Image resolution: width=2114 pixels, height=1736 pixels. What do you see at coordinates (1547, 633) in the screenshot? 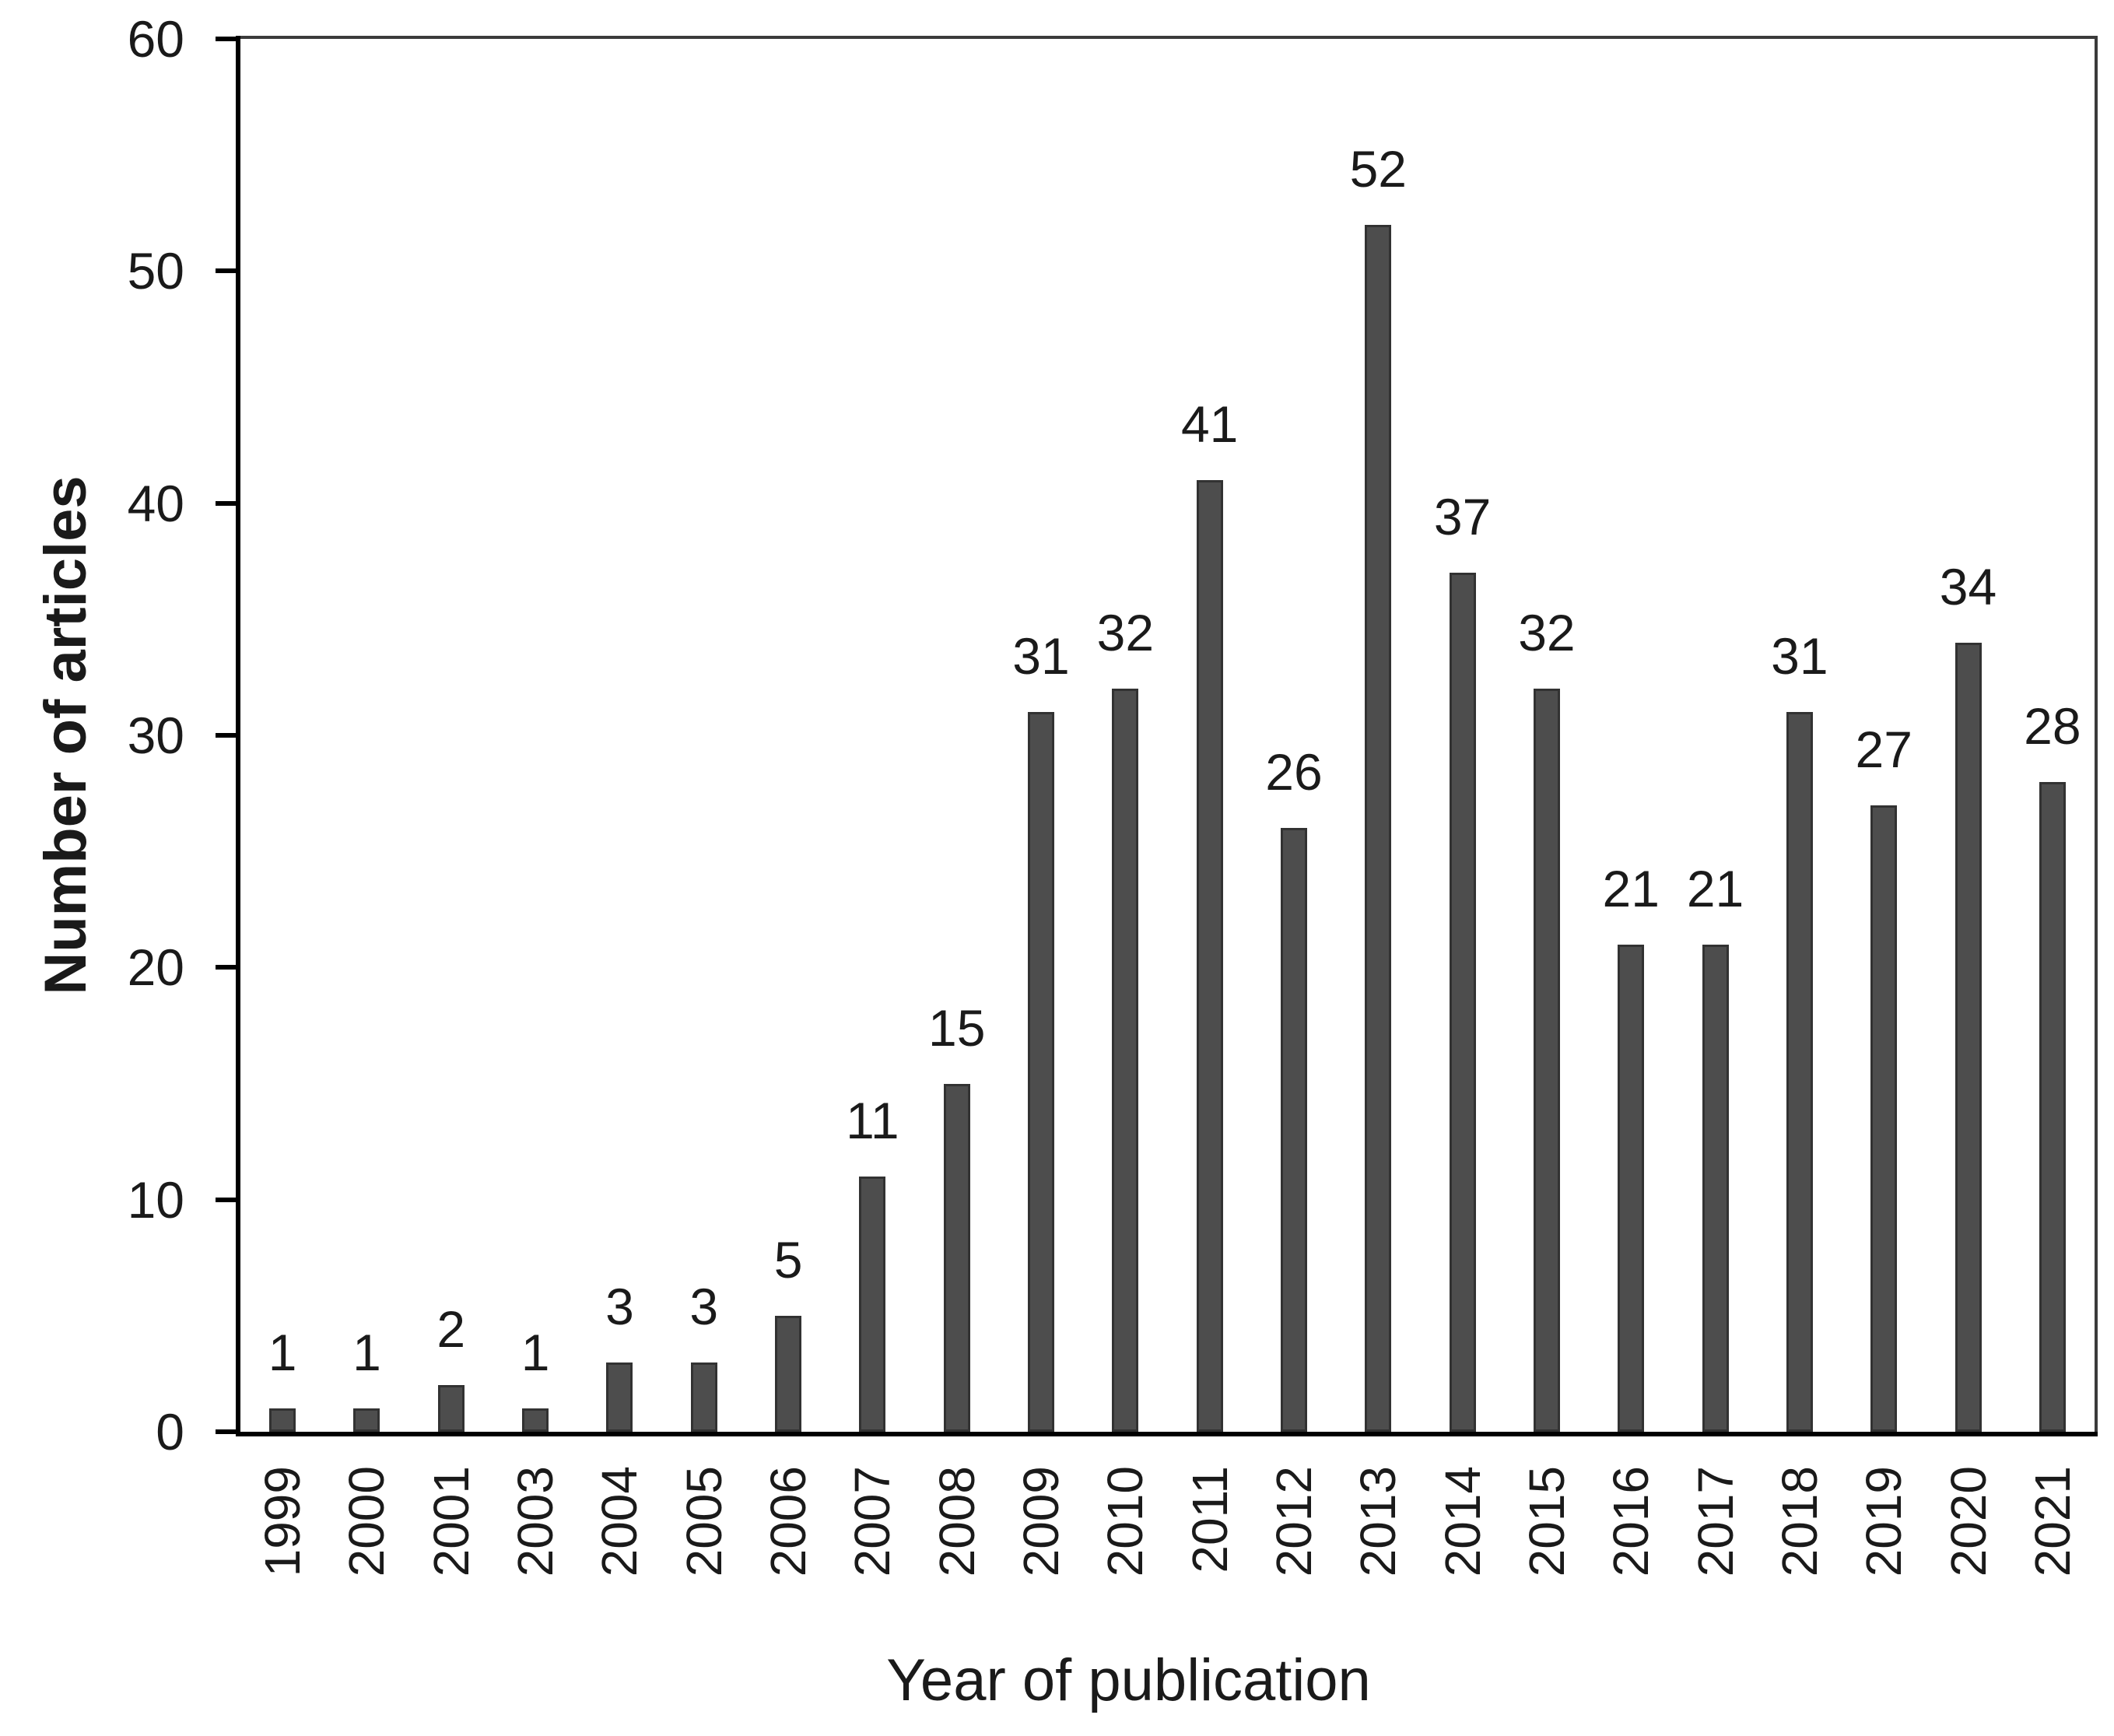
I see `bar-value-label-2015: 32` at bounding box center [1547, 633].